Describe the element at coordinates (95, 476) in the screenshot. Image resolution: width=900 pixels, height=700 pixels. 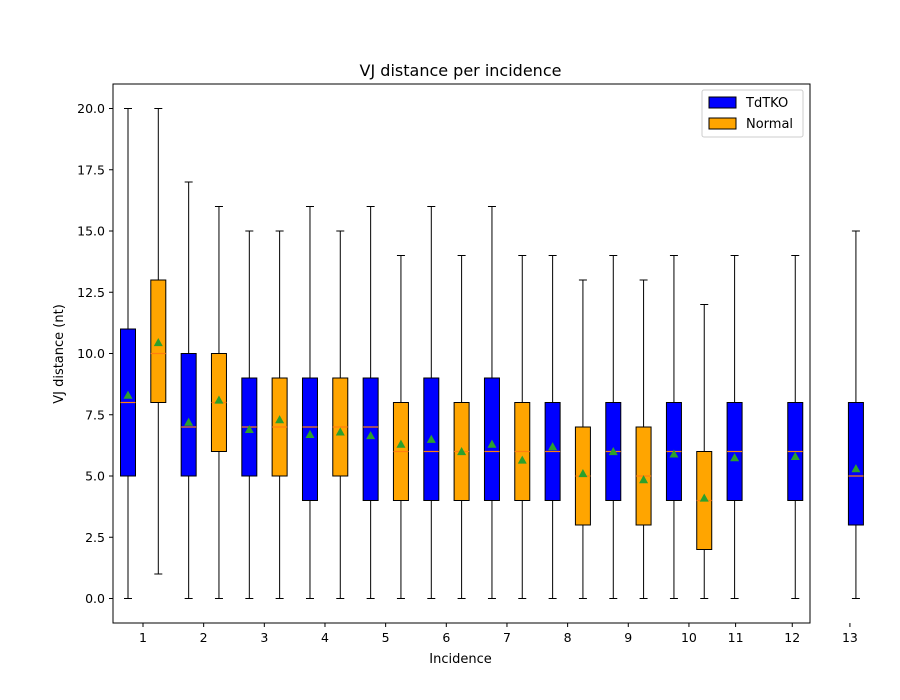
I see `y-tick-label: 5.0` at that location.